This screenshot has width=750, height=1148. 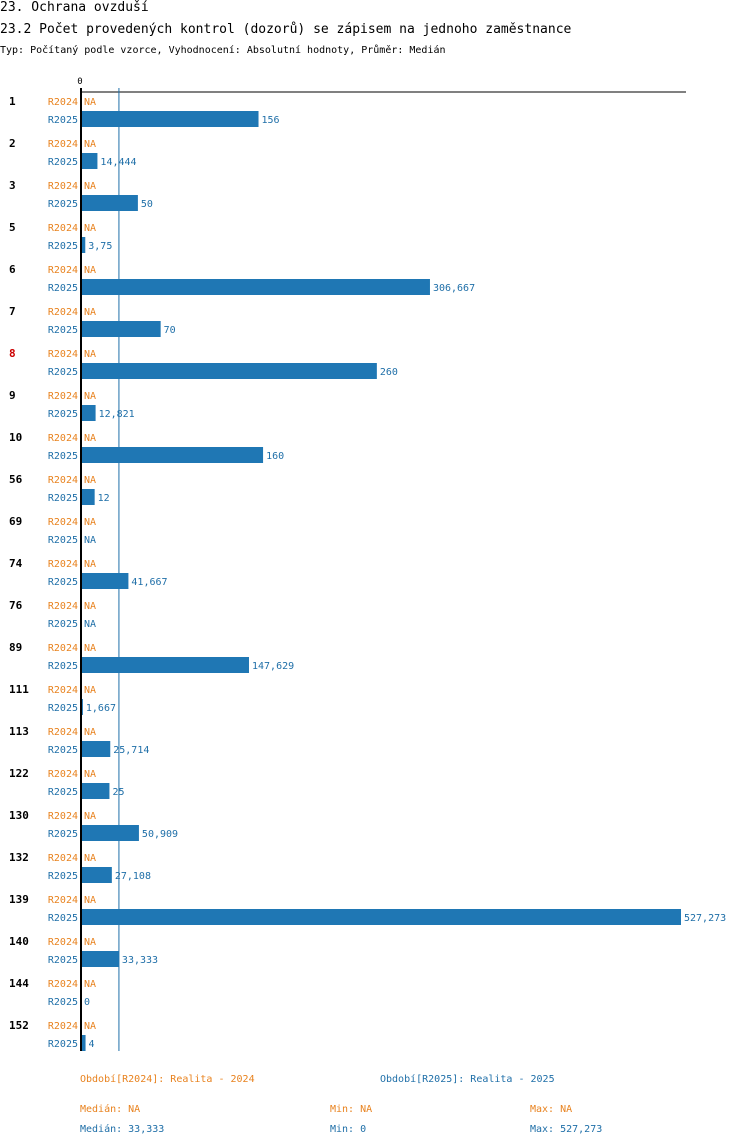 What do you see at coordinates (122, 1129) in the screenshot?
I see `stat-median-2025: Medián: 33,333` at bounding box center [122, 1129].